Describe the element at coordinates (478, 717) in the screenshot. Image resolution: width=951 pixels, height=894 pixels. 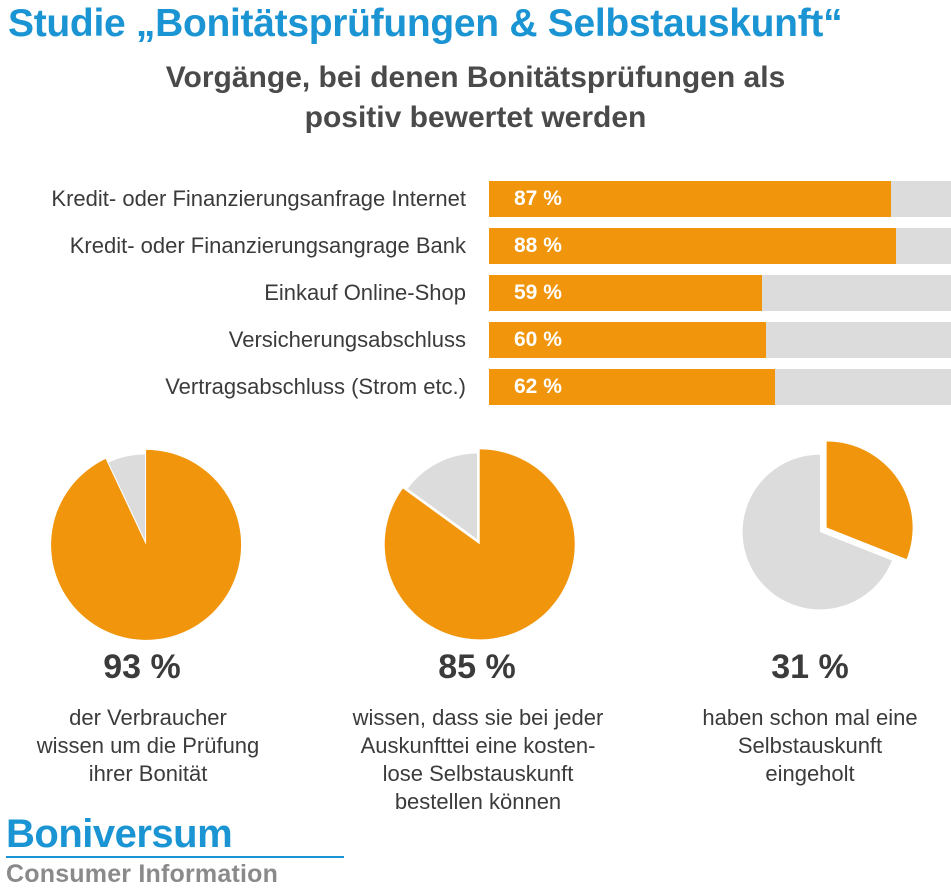
I see `pie-caption-line: wissen, dass sie bei jeder` at that location.